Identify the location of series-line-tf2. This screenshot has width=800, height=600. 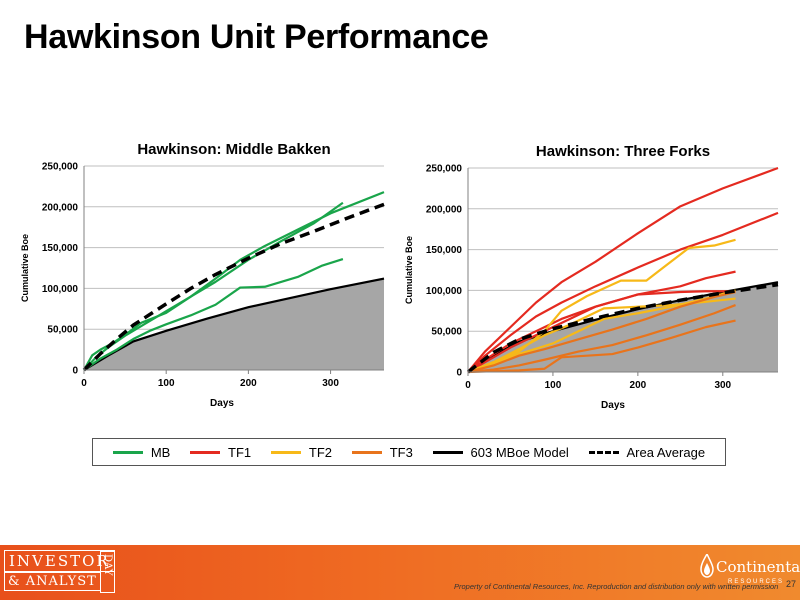
(601, 306).